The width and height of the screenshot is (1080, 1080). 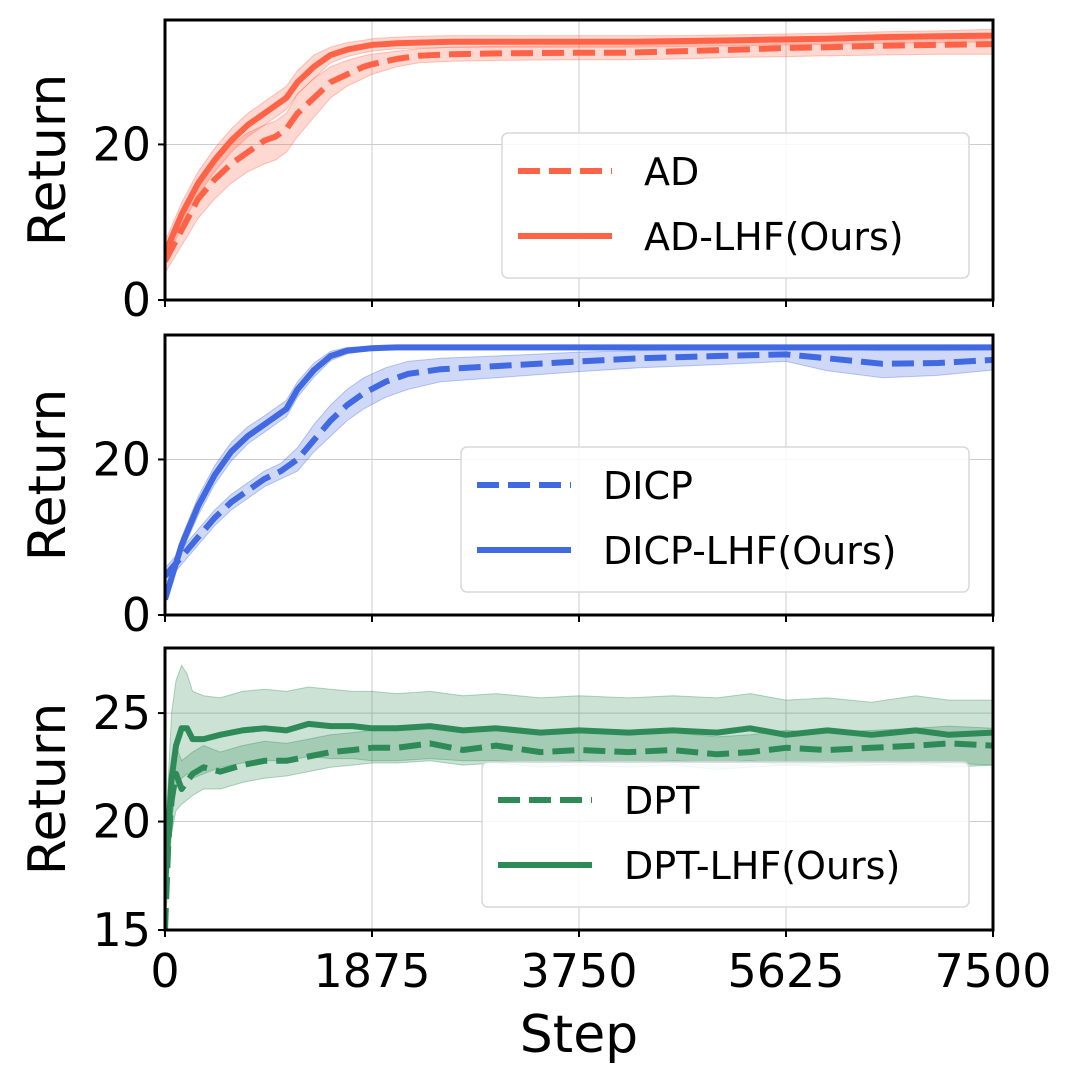 I want to click on x-tick-label: 0, so click(x=164, y=971).